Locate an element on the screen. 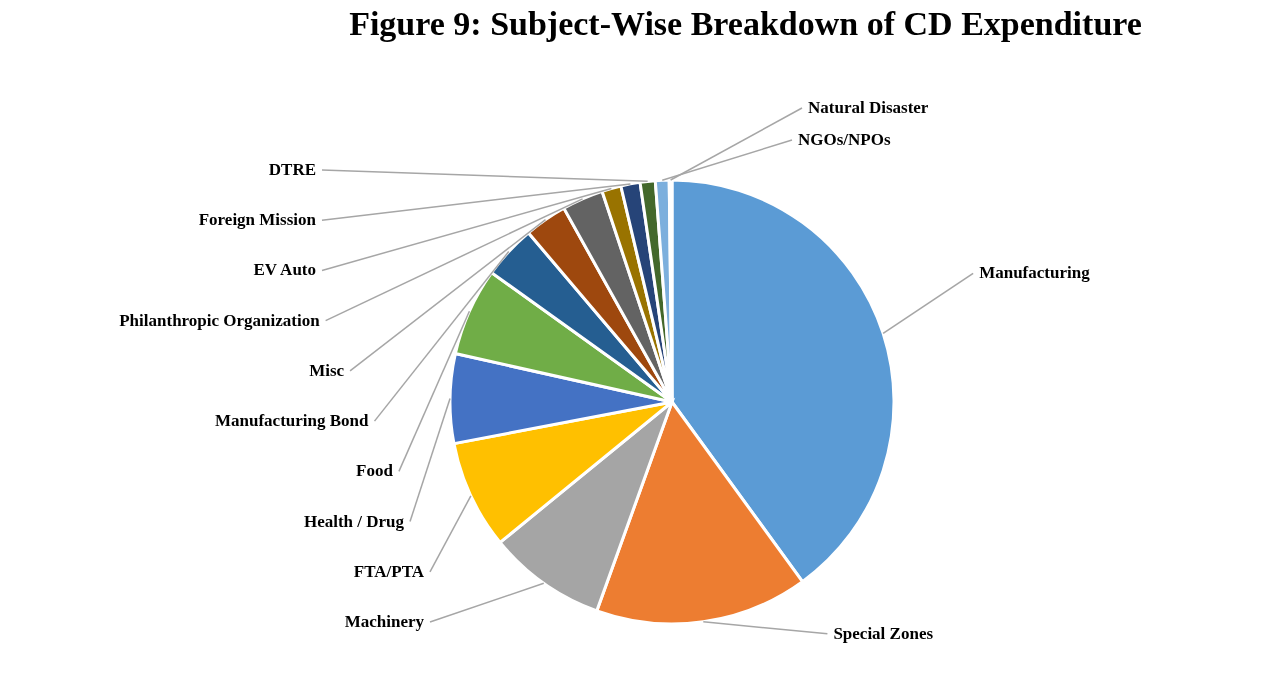 Image resolution: width=1261 pixels, height=683 pixels. slice-label: Health / Drug is located at coordinates (354, 521).